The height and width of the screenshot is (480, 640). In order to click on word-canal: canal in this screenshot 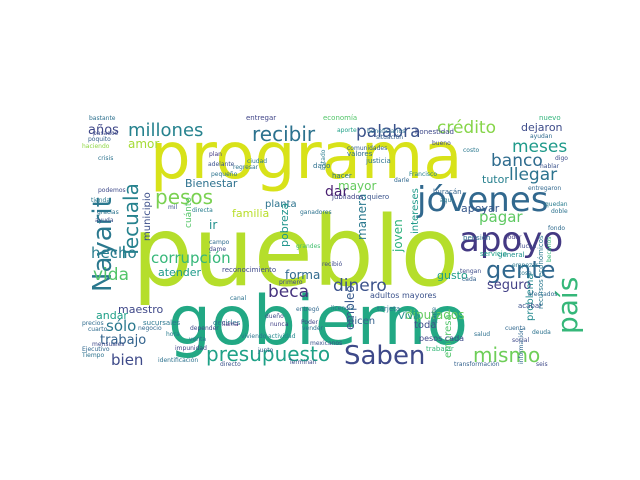, I will do `click(238, 298)`.